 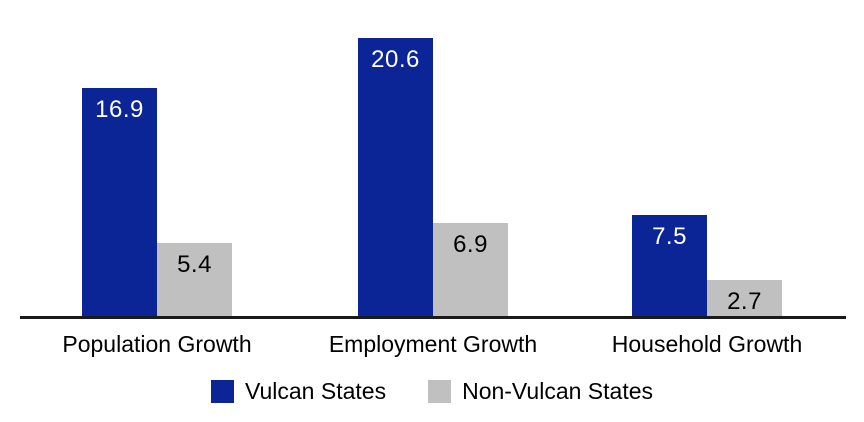 I want to click on x-axis-line, so click(x=433, y=317).